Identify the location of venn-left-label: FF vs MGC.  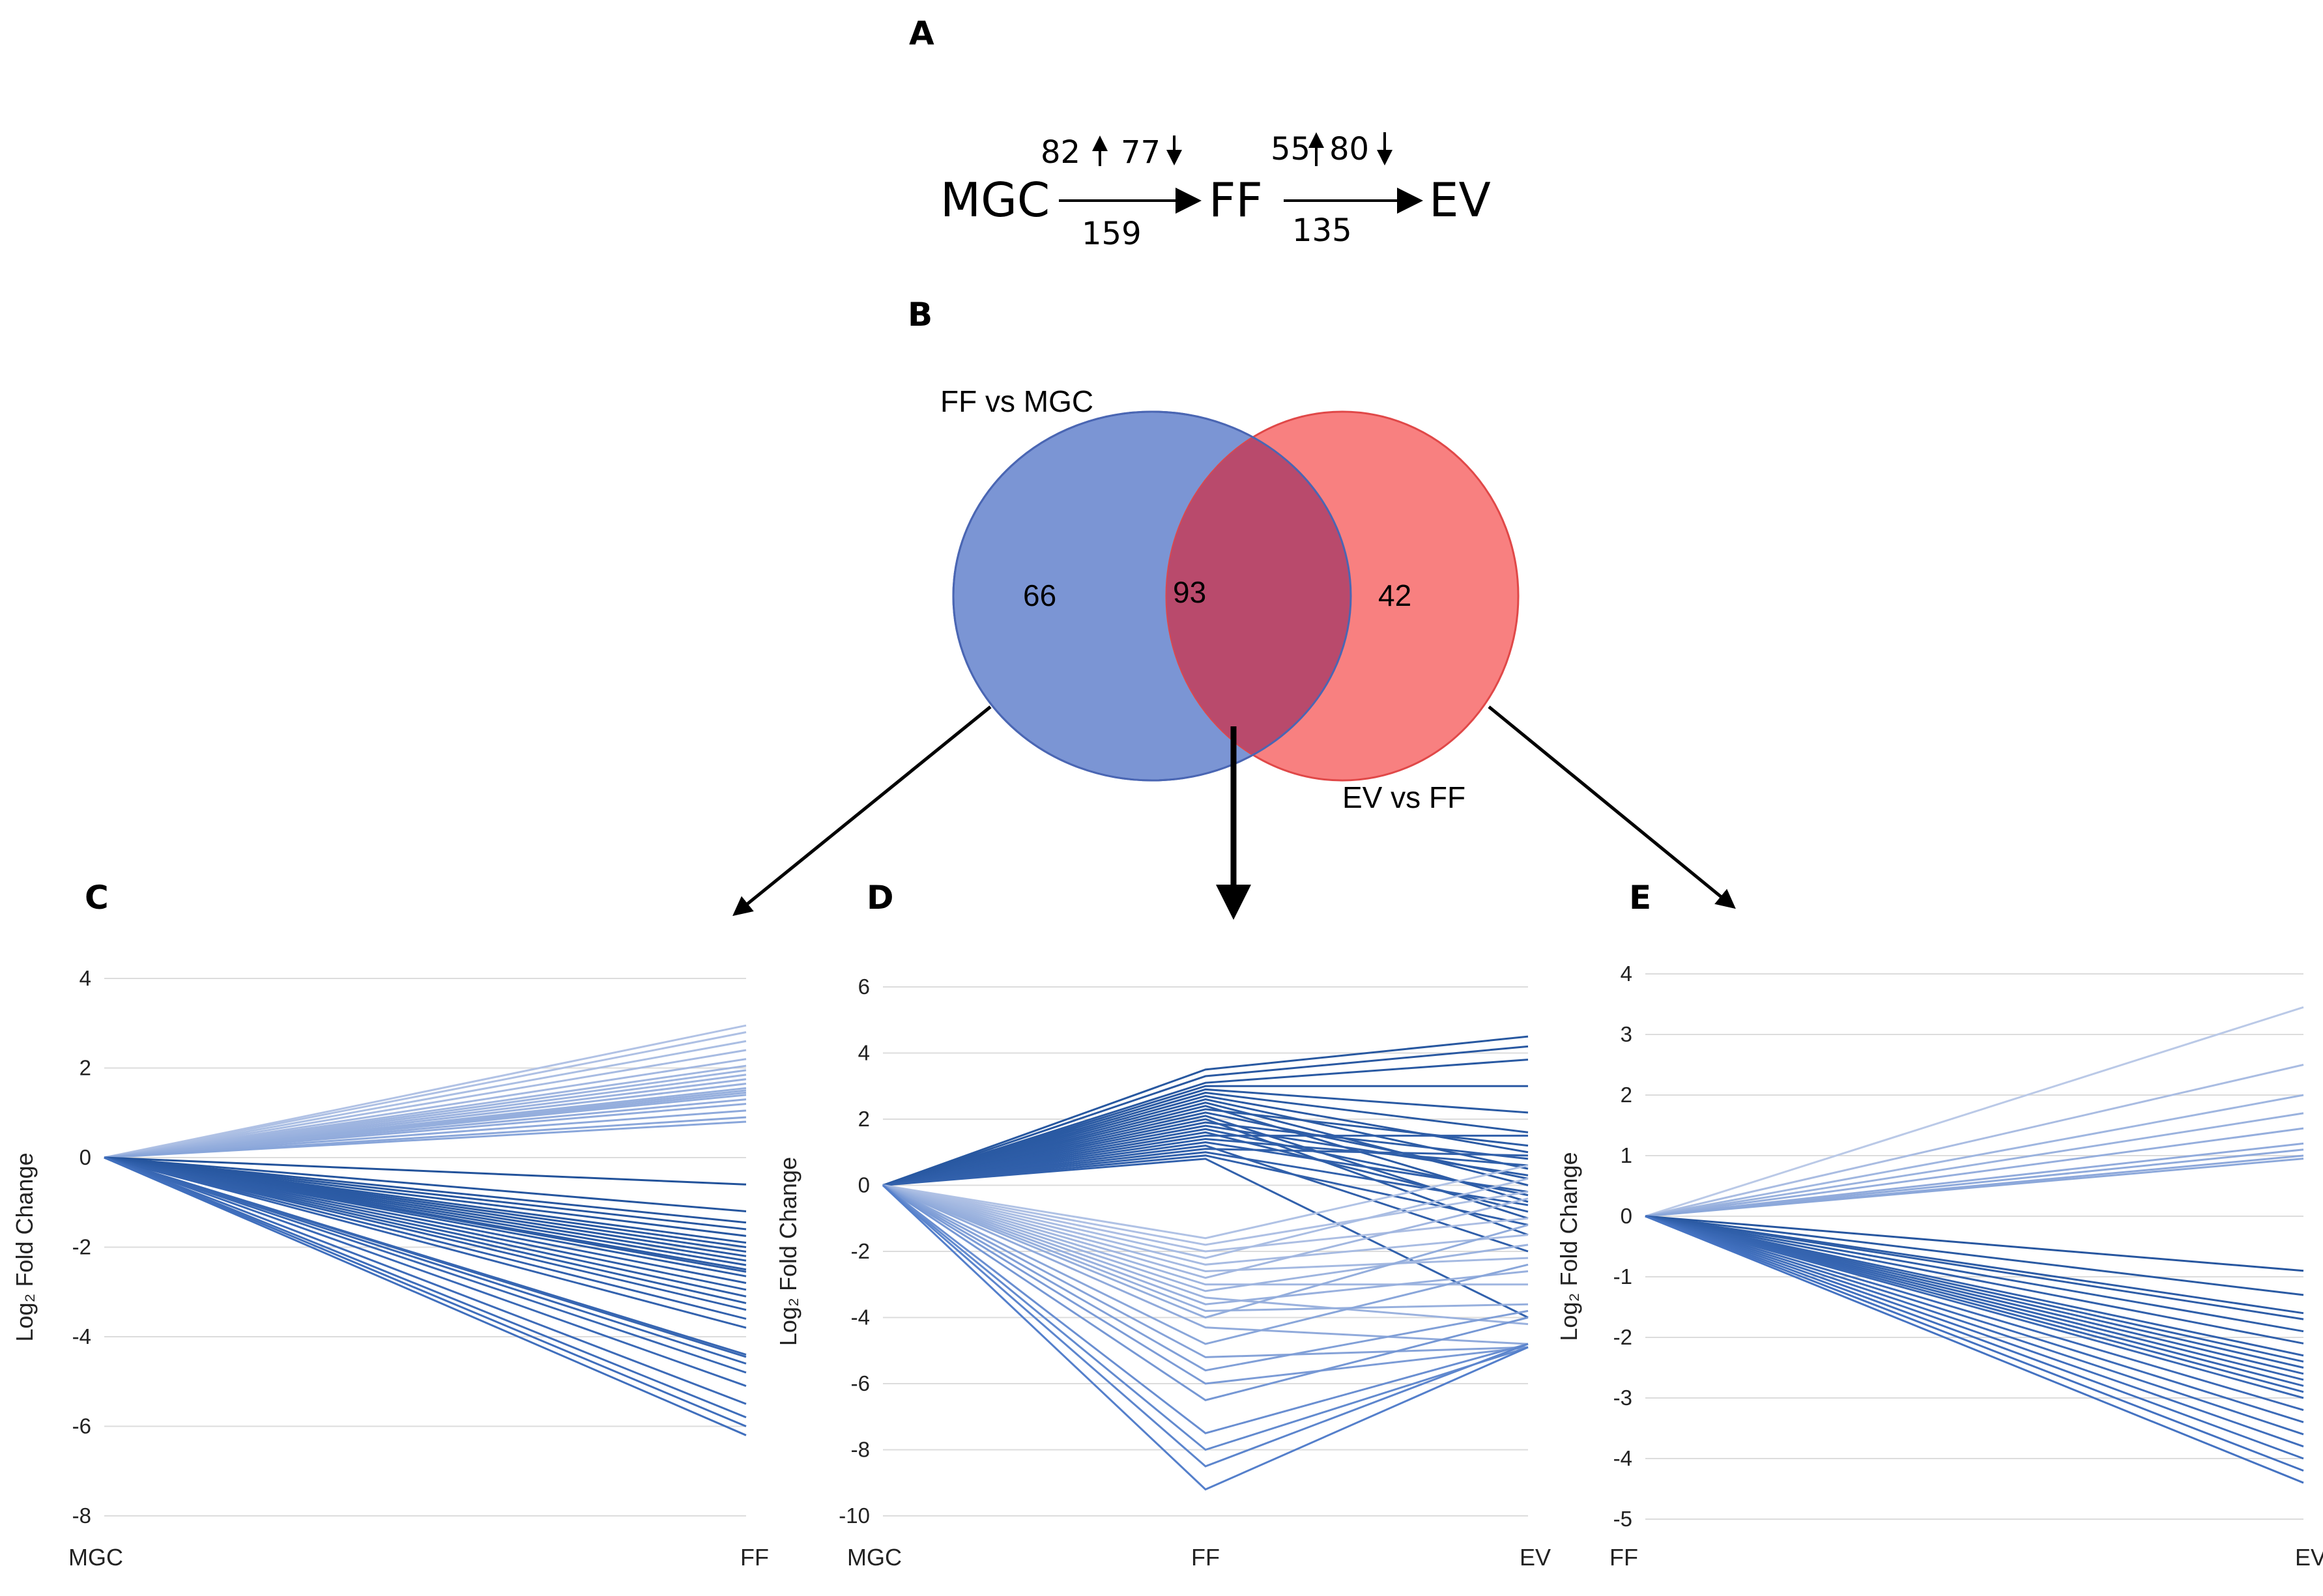
(1017, 401).